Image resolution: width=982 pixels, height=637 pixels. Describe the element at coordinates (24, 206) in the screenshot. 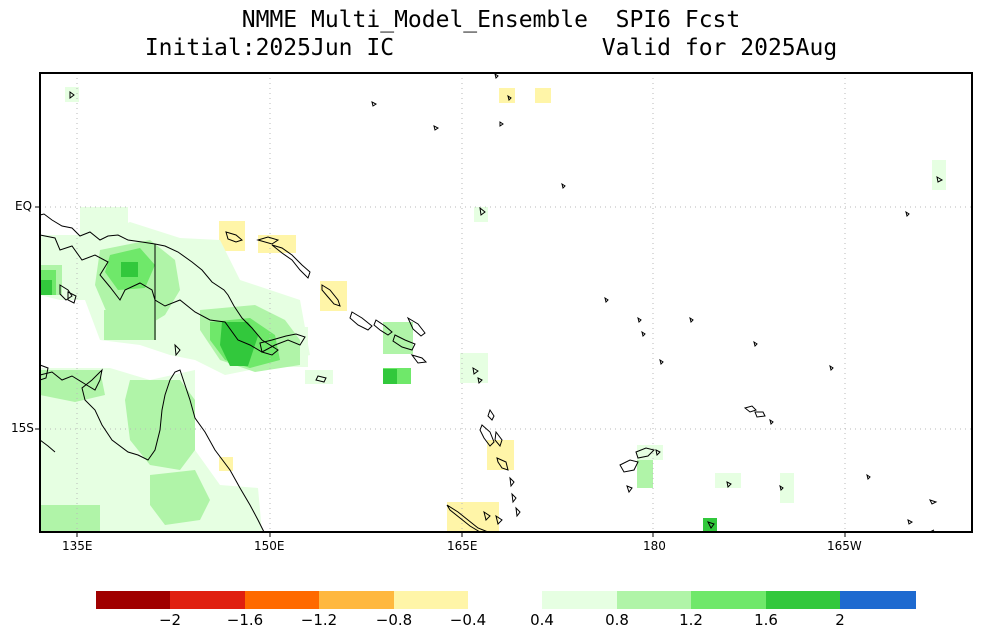

I see `y-tick-label: EQ` at that location.